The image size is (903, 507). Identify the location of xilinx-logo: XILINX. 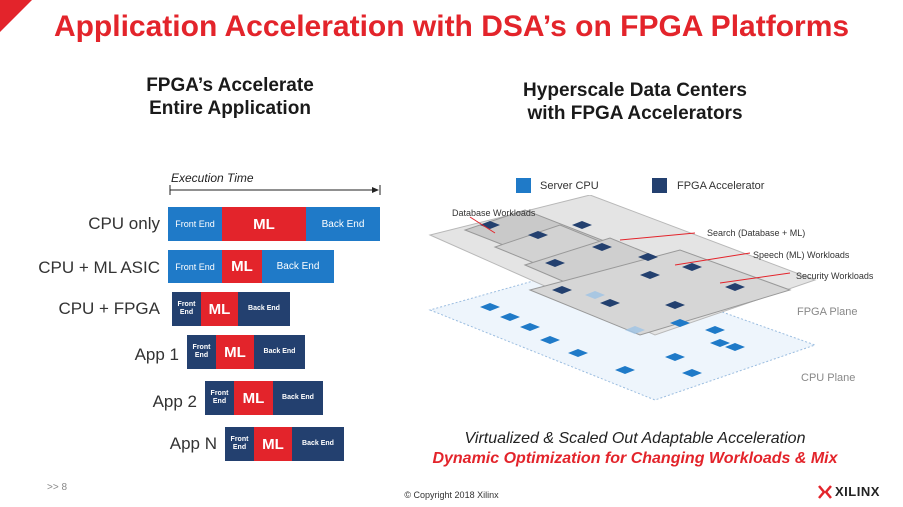
(849, 491).